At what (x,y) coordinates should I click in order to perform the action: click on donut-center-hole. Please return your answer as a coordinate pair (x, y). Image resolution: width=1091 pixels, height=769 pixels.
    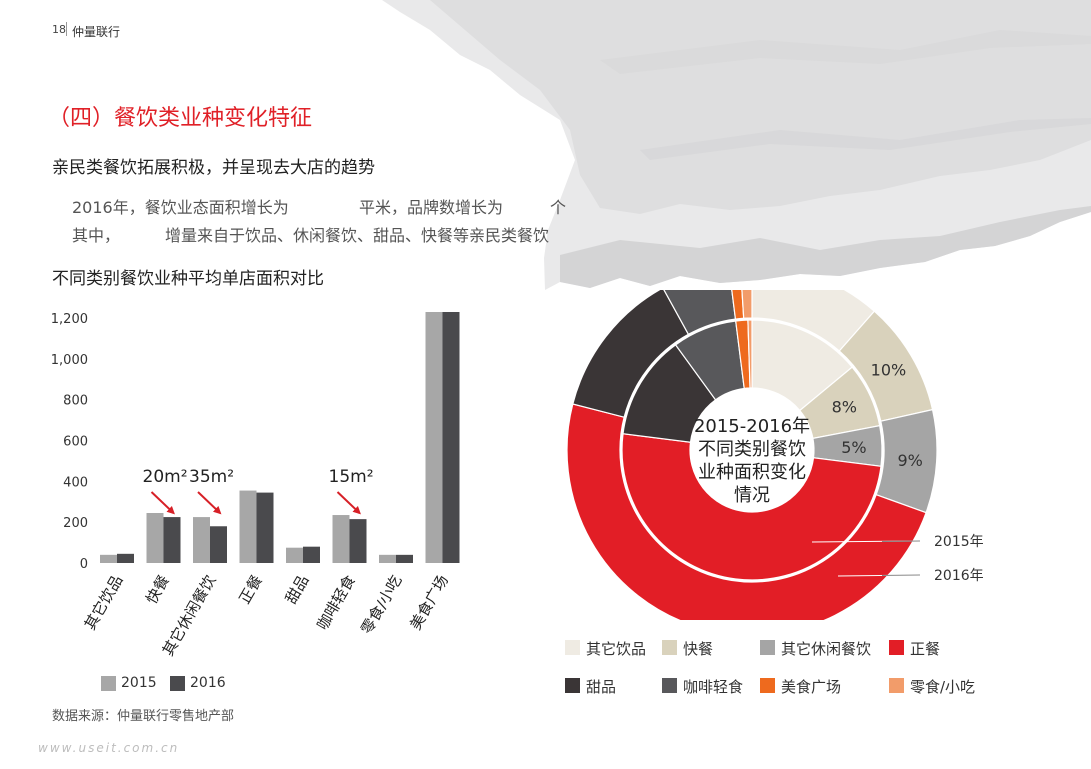
    Looking at the image, I should click on (752, 450).